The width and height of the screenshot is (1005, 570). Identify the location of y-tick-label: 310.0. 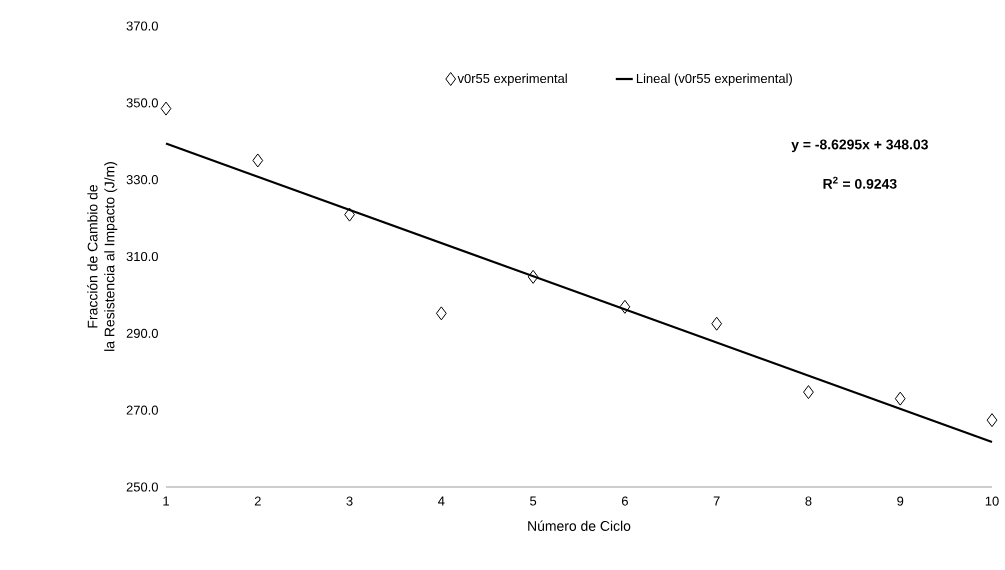
(142, 256).